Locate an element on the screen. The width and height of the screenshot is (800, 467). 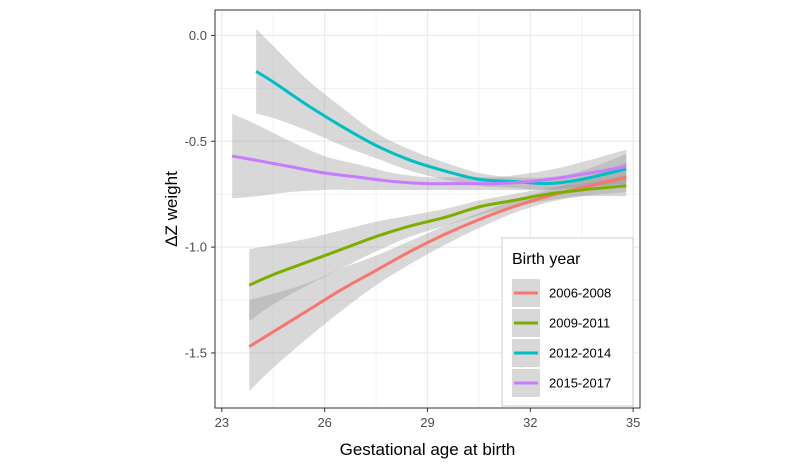
series-line-2009-2011 is located at coordinates (437, 235).